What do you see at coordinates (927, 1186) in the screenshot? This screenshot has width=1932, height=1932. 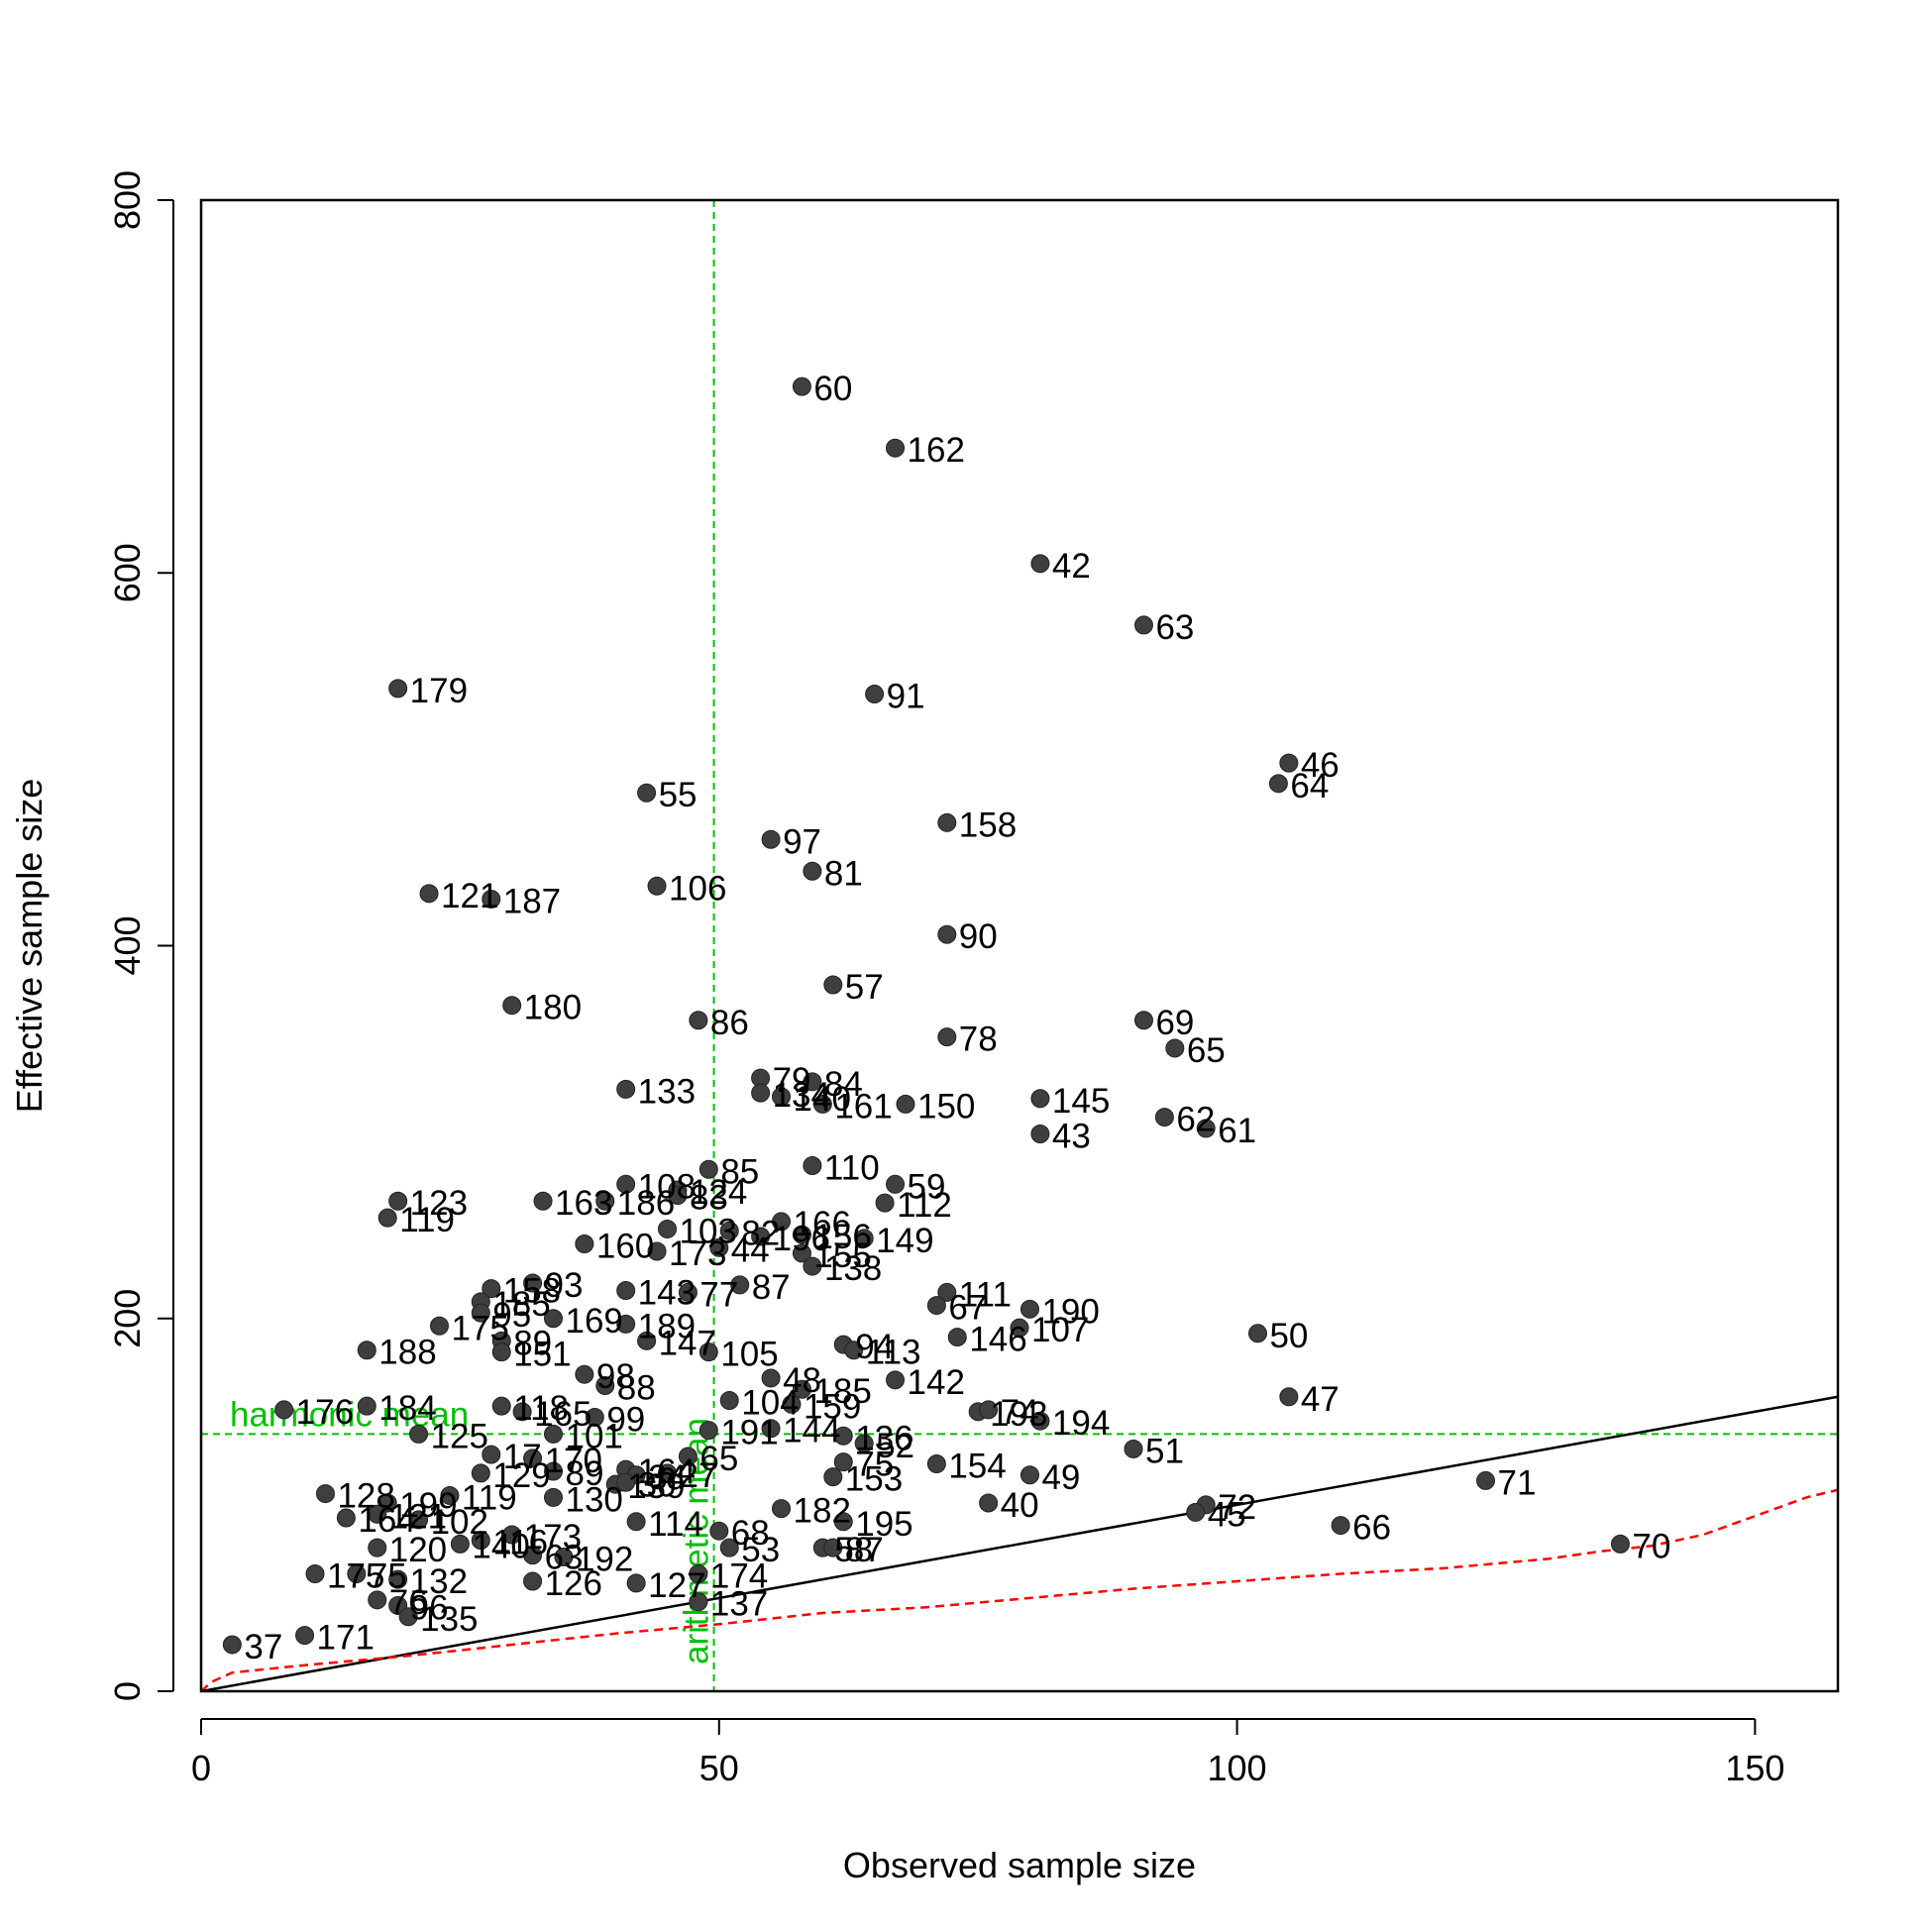 I see `data-point-label: 59` at bounding box center [927, 1186].